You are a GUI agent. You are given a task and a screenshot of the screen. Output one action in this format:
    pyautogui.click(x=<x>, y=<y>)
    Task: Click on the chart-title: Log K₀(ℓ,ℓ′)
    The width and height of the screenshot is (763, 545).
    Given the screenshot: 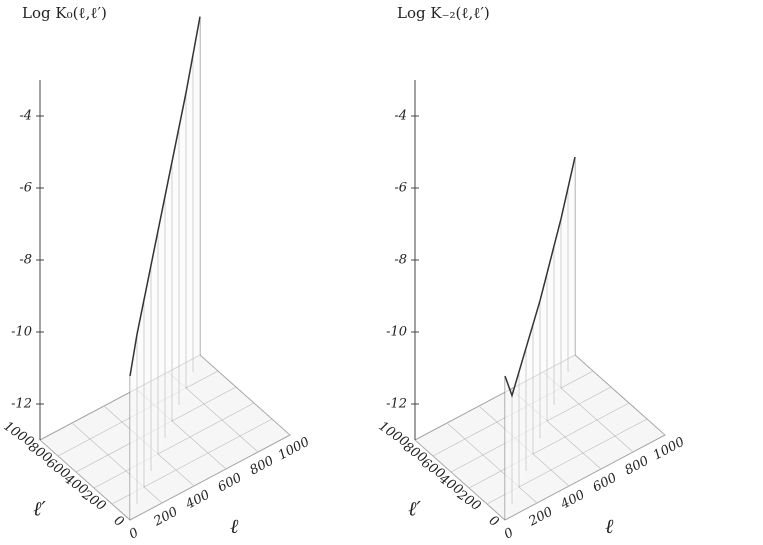 What is the action you would take?
    pyautogui.click(x=64, y=13)
    